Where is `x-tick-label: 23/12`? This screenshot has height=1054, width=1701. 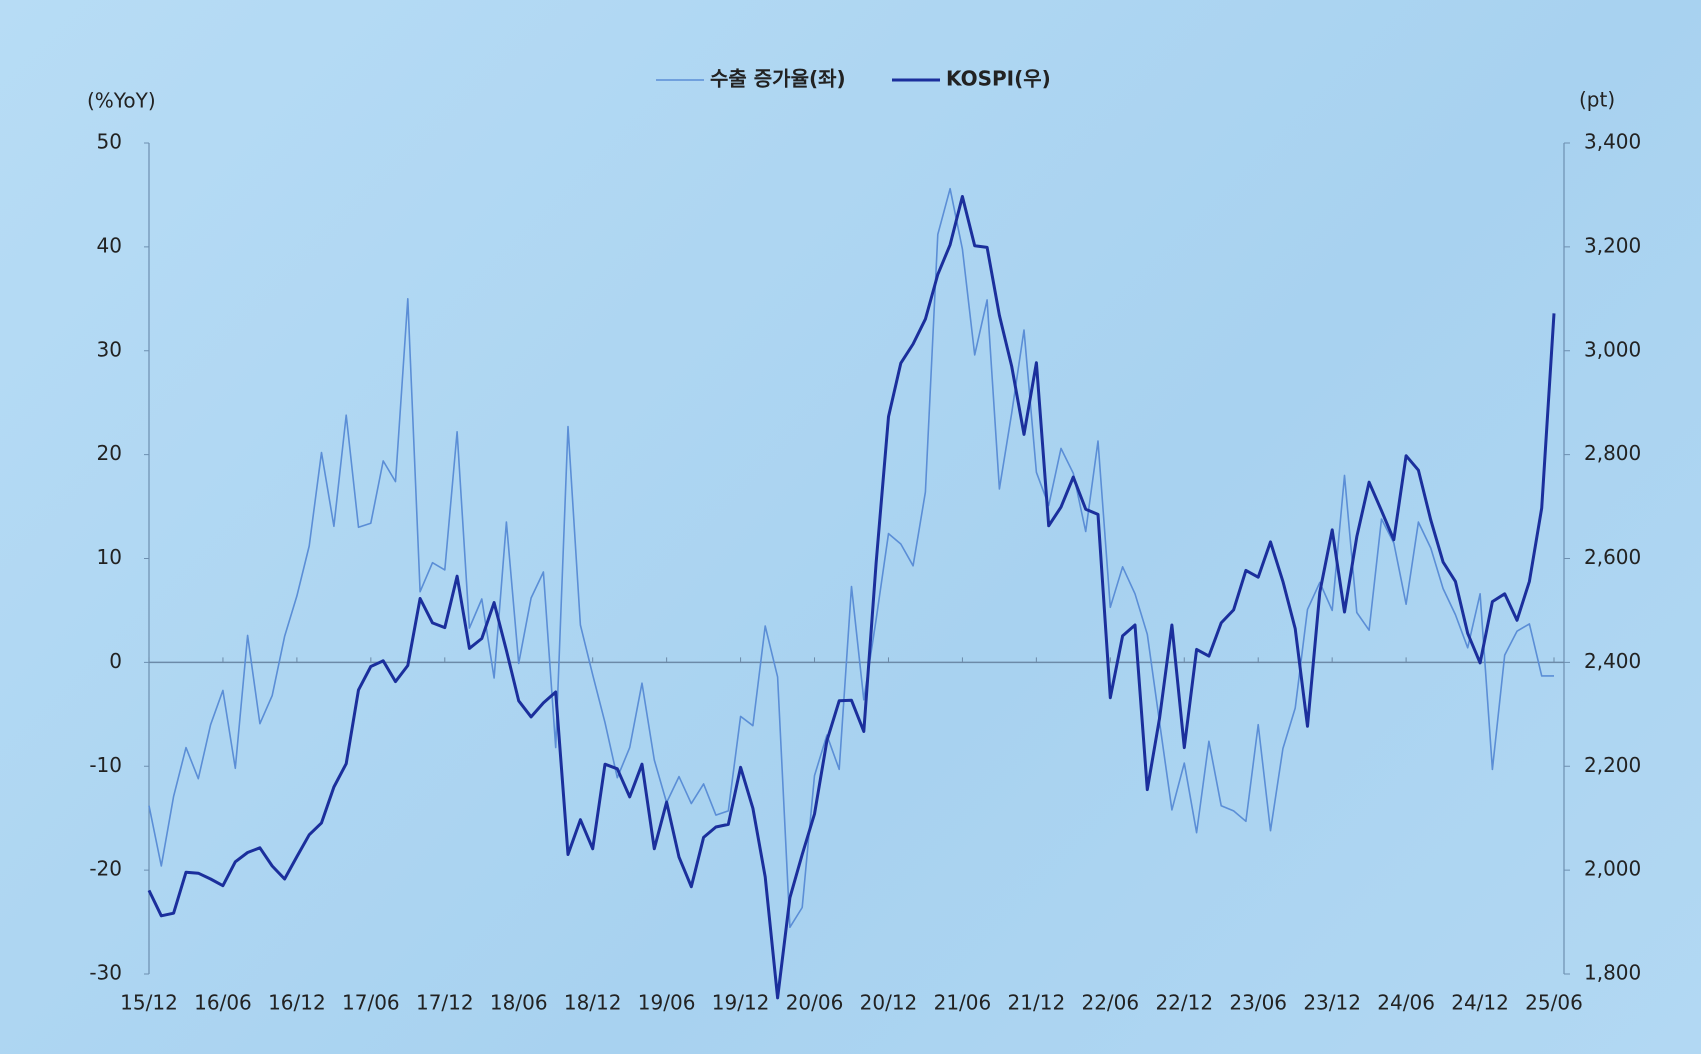
x-tick-label: 23/12 is located at coordinates (1332, 1003).